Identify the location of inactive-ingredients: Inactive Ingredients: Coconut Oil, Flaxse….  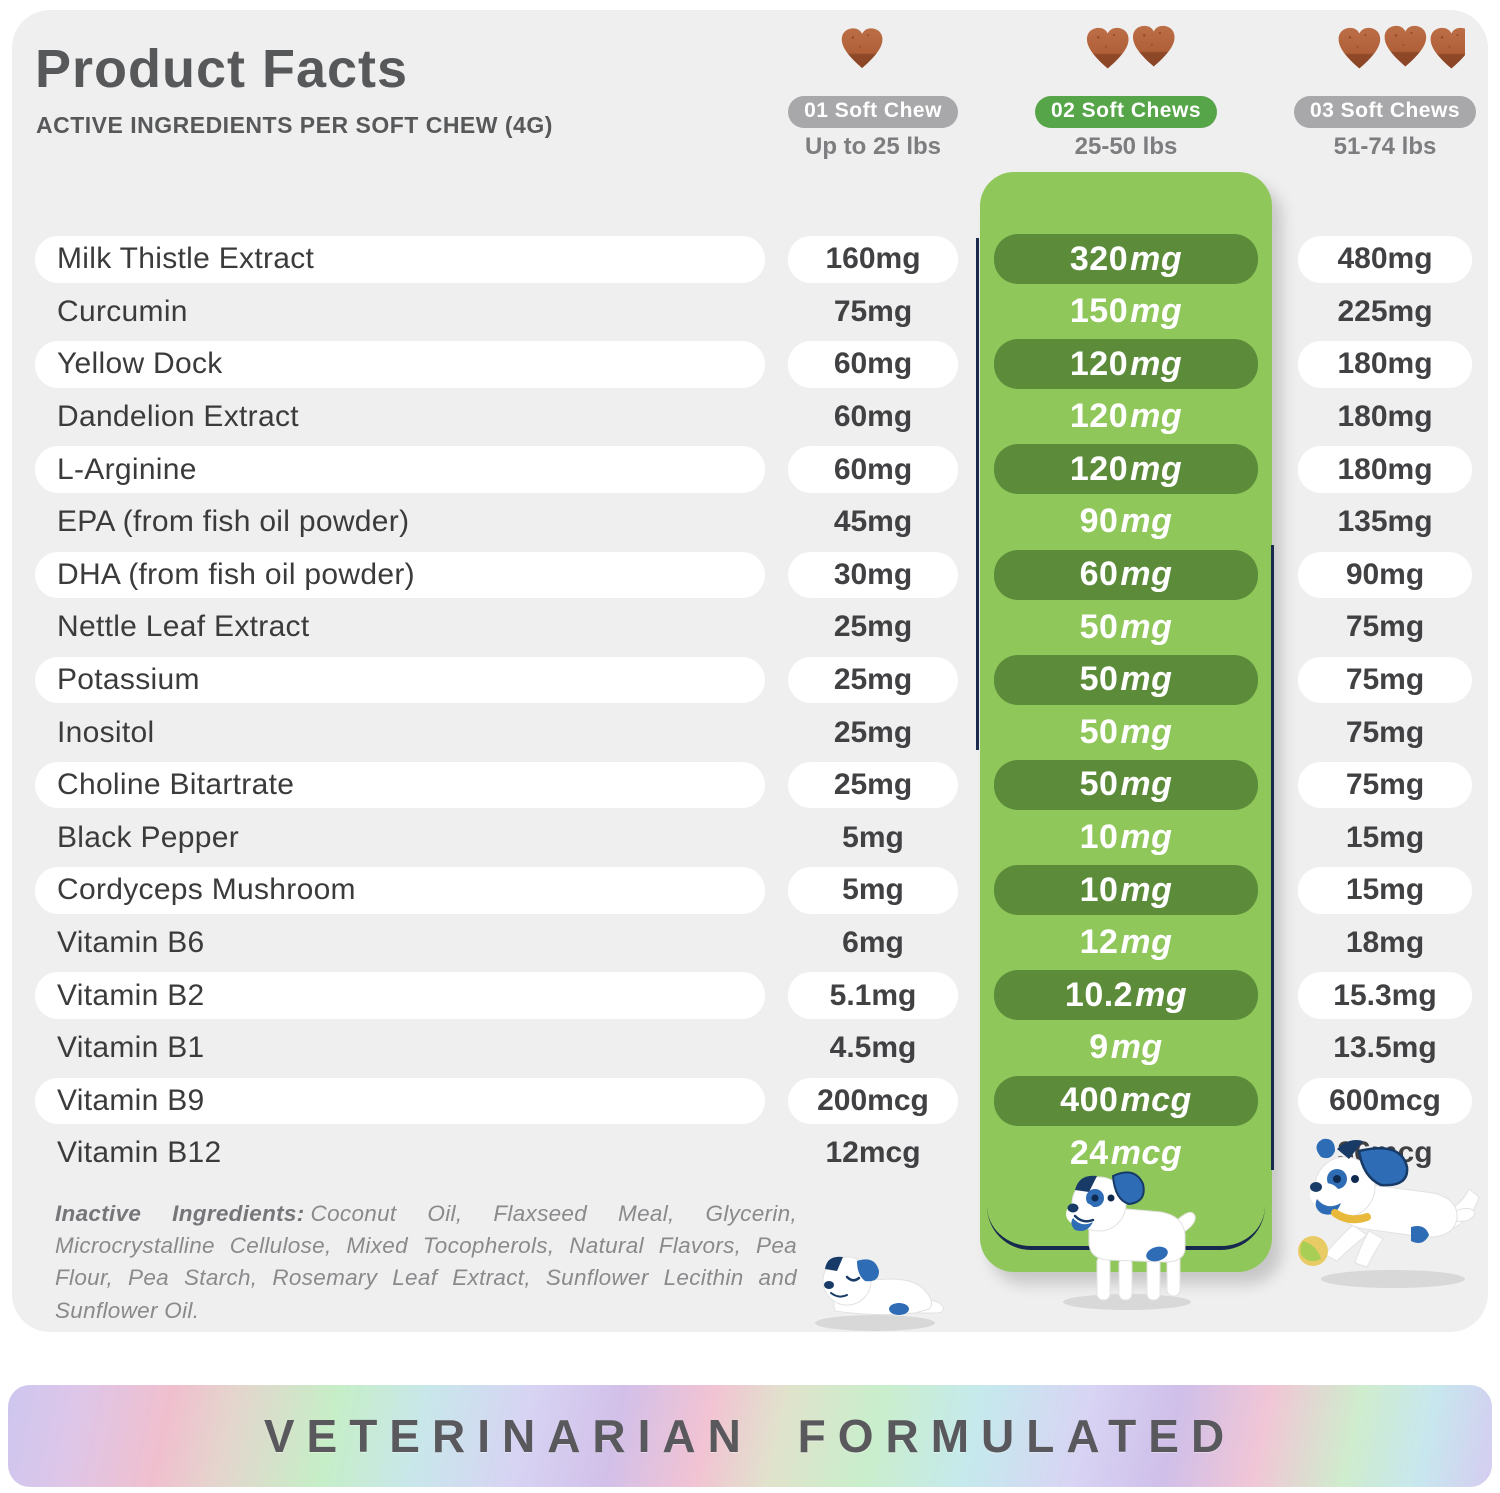
(426, 1262).